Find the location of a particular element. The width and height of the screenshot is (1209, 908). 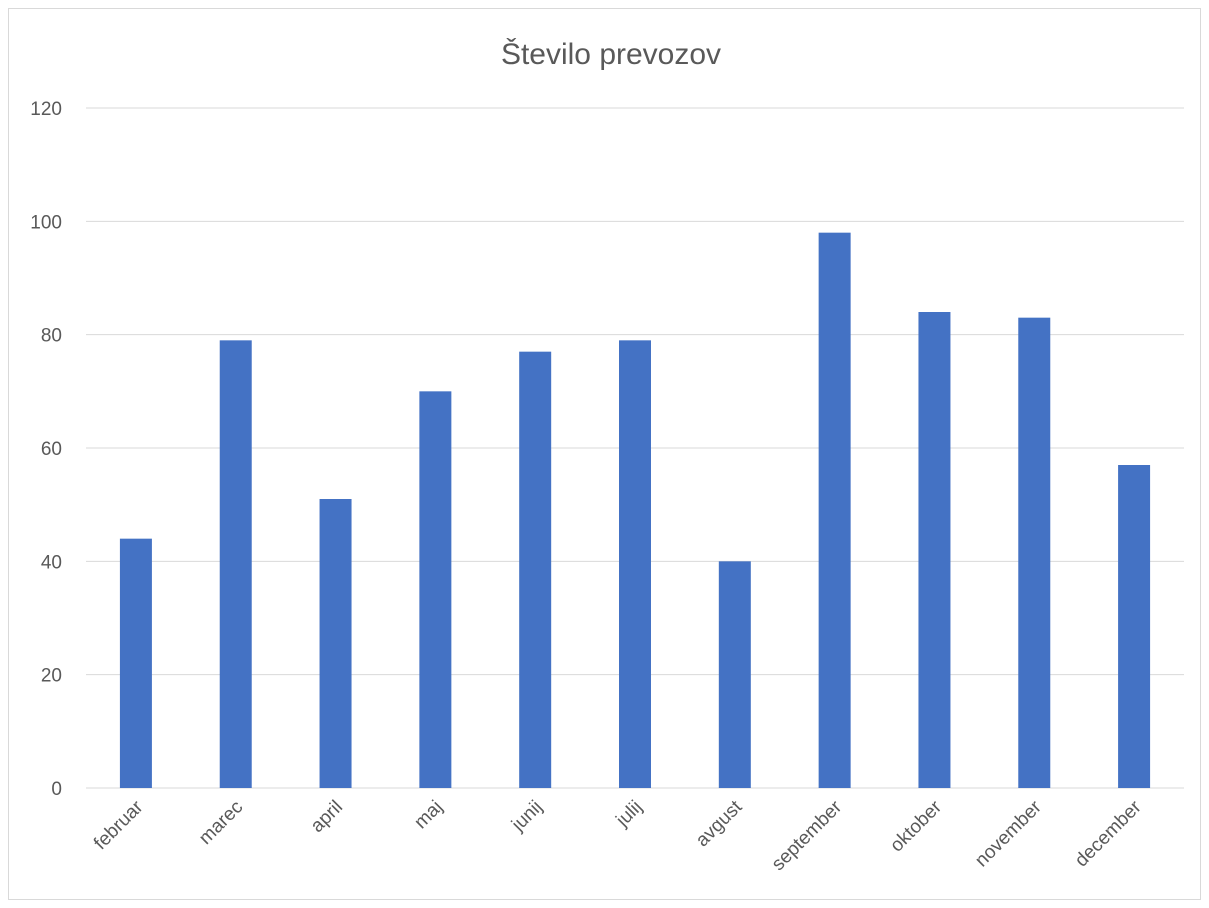

bar-april is located at coordinates (335, 643).